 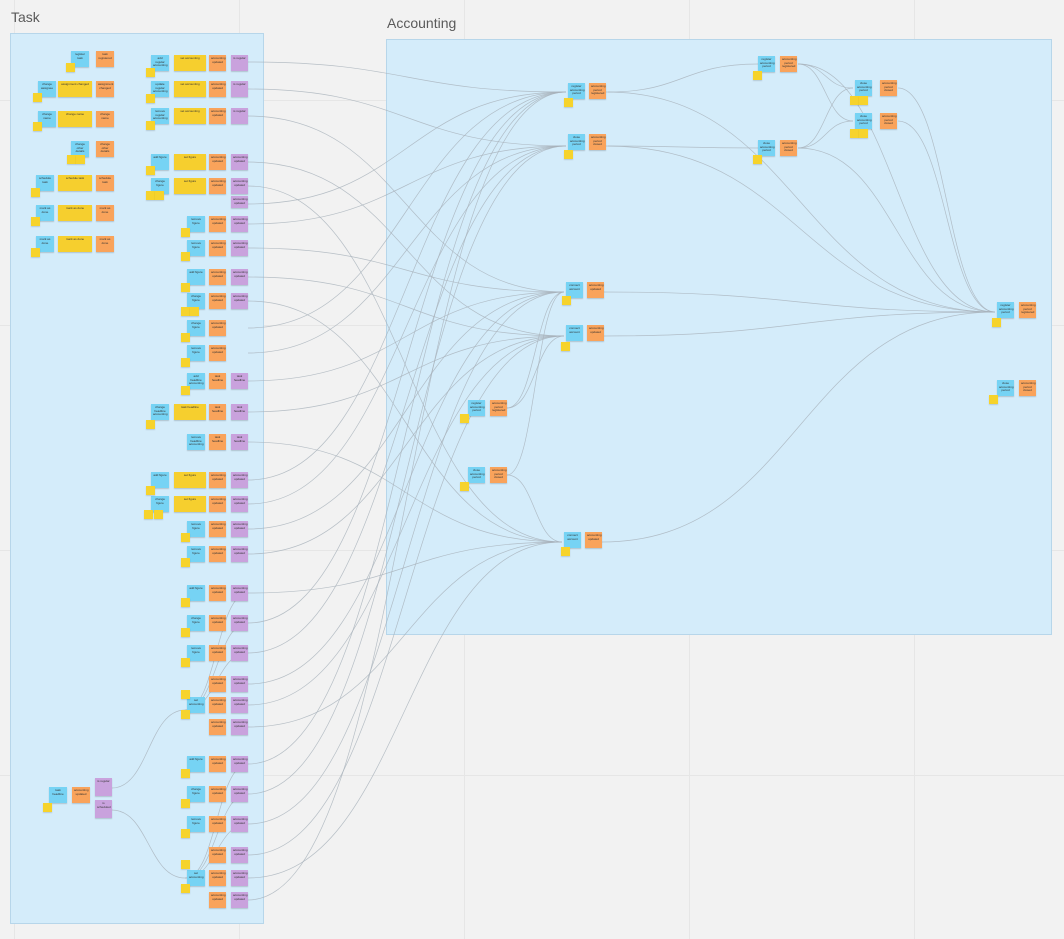 What do you see at coordinates (75, 119) in the screenshot?
I see `yellow-sticky-note: change name` at bounding box center [75, 119].